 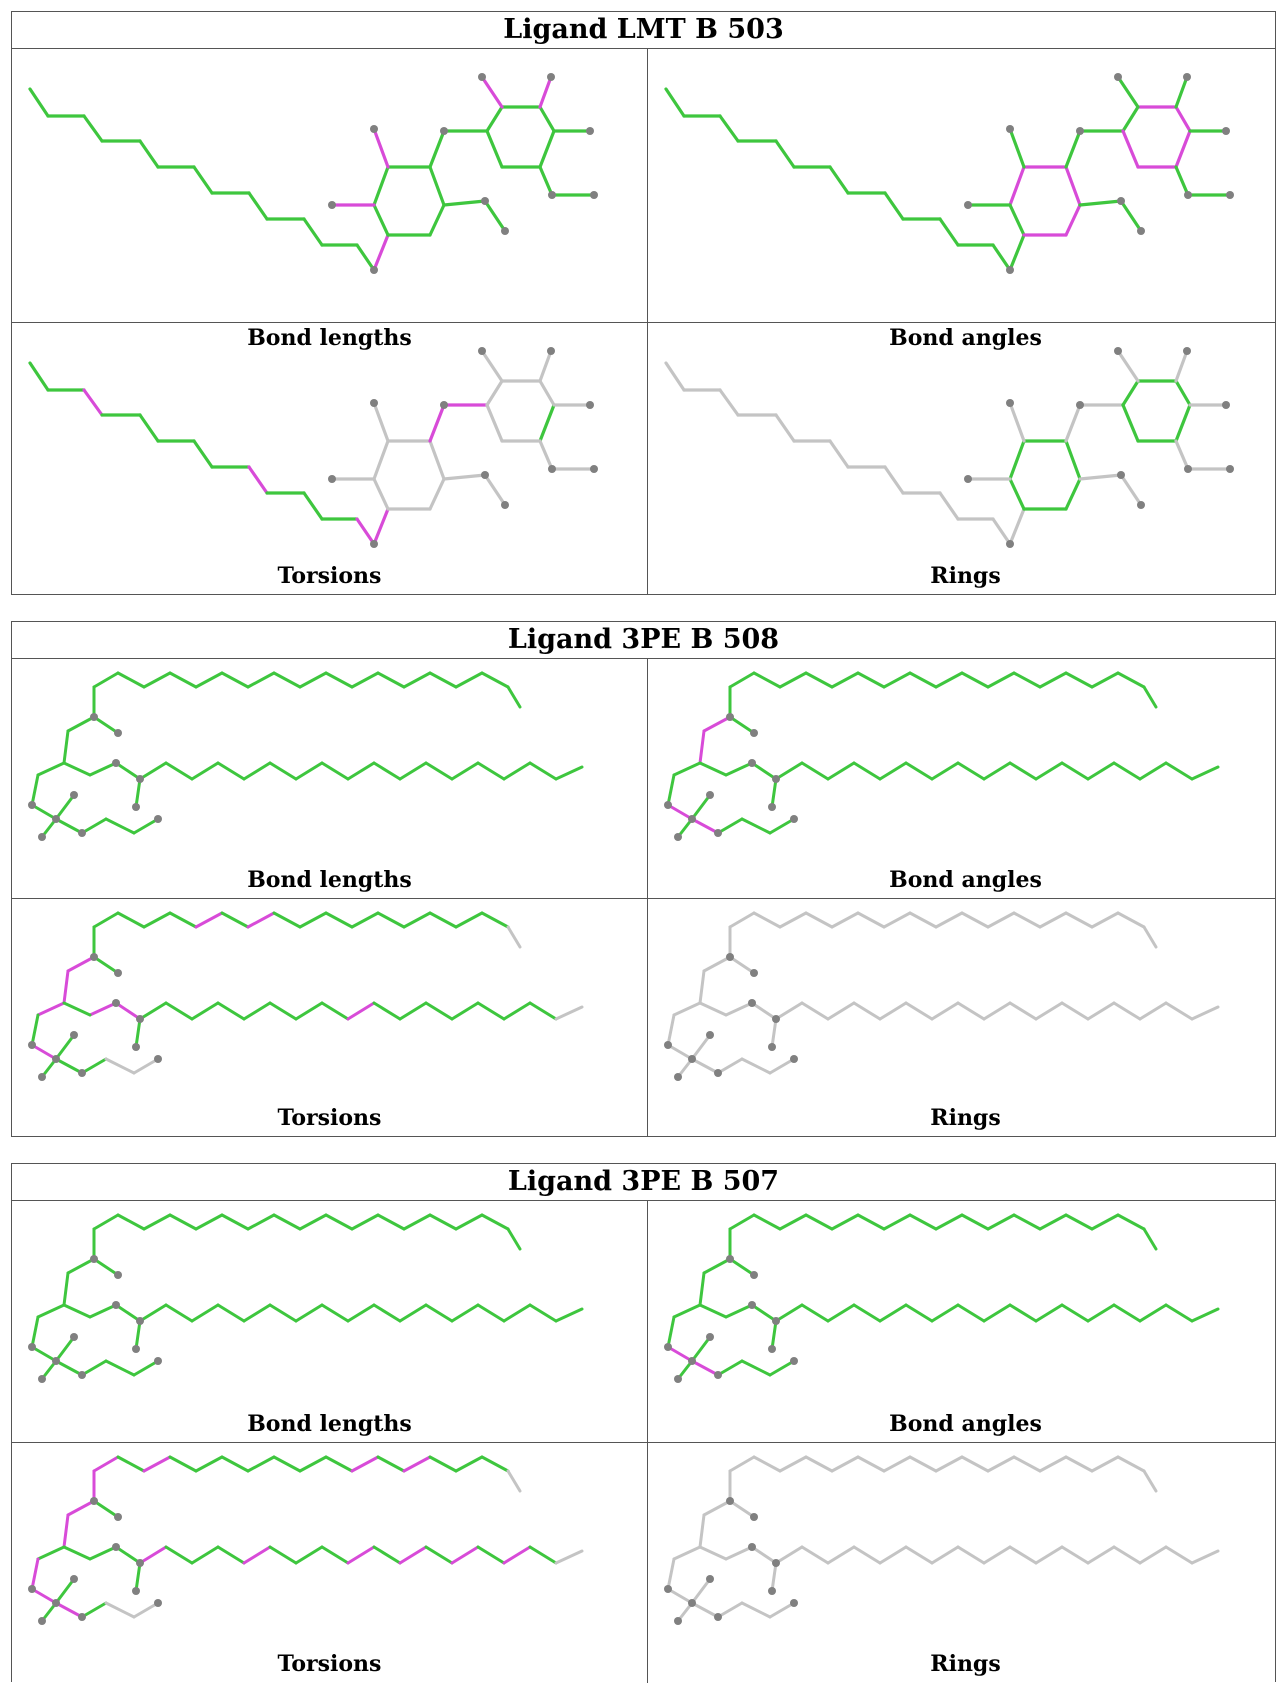 What do you see at coordinates (643, 1442) in the screenshot?
I see `divider` at bounding box center [643, 1442].